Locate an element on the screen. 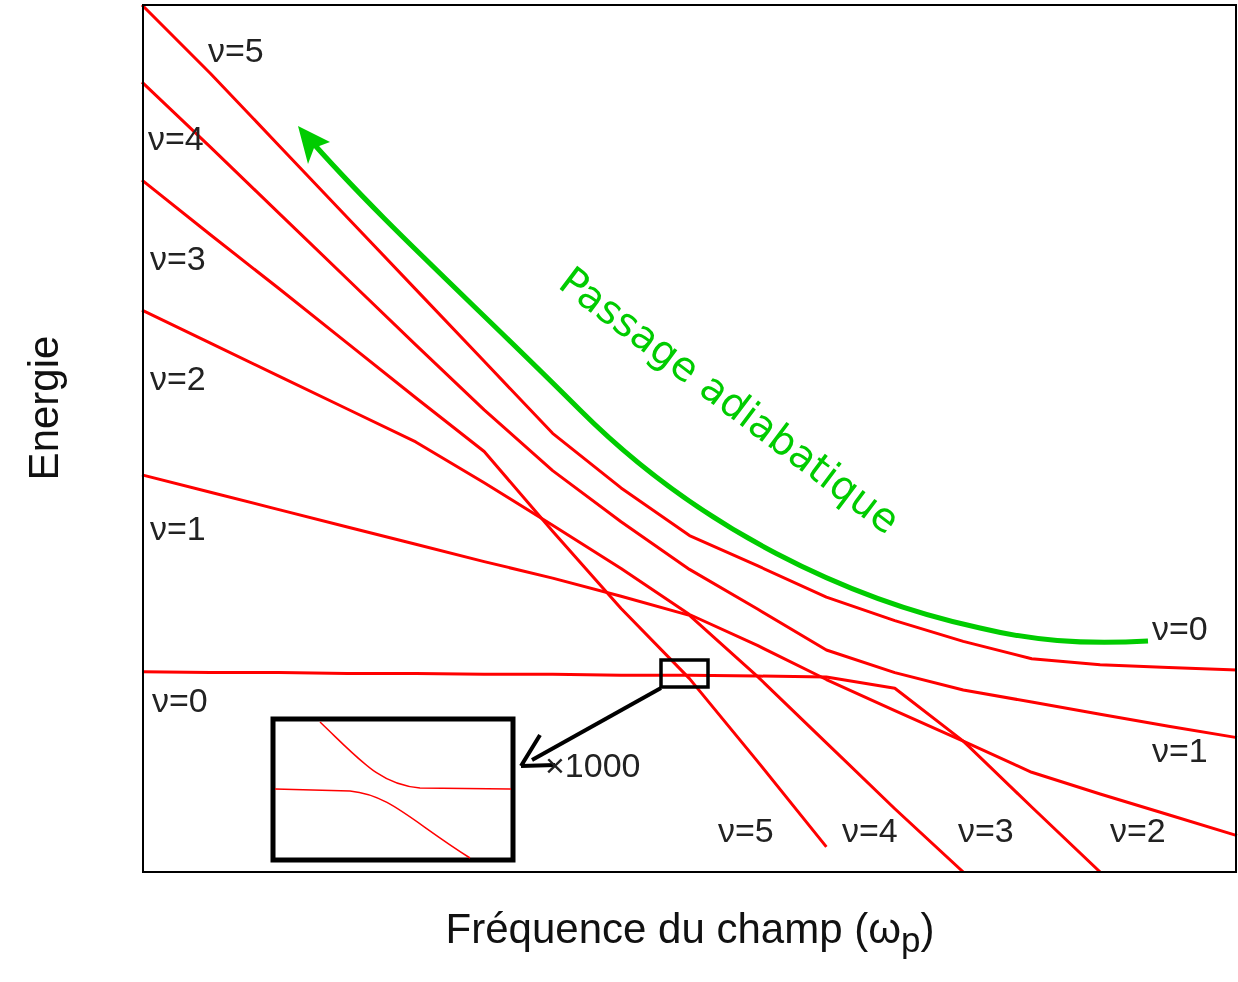 This screenshot has height=982, width=1238. annotation: ×1000 is located at coordinates (593, 765).